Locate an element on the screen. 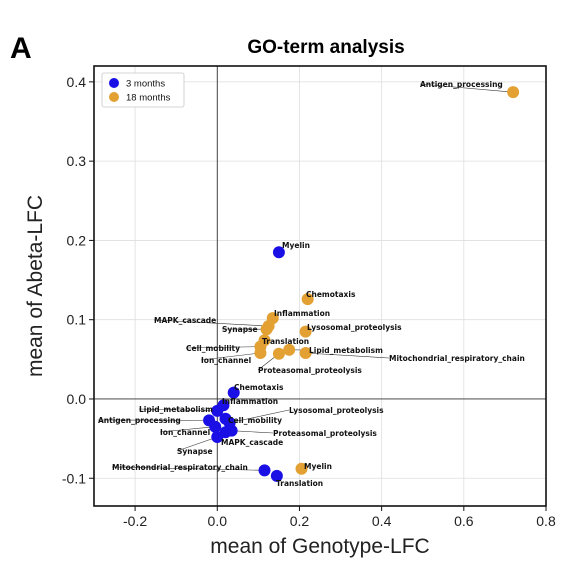 Image resolution: width=579 pixels, height=570 pixels. y-tick-label: 0.3 is located at coordinates (77, 161).